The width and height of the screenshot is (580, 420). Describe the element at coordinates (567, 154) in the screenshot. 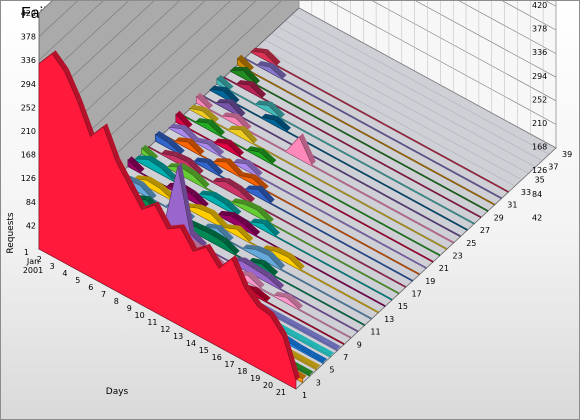

I see `z-tick-label: 39` at that location.